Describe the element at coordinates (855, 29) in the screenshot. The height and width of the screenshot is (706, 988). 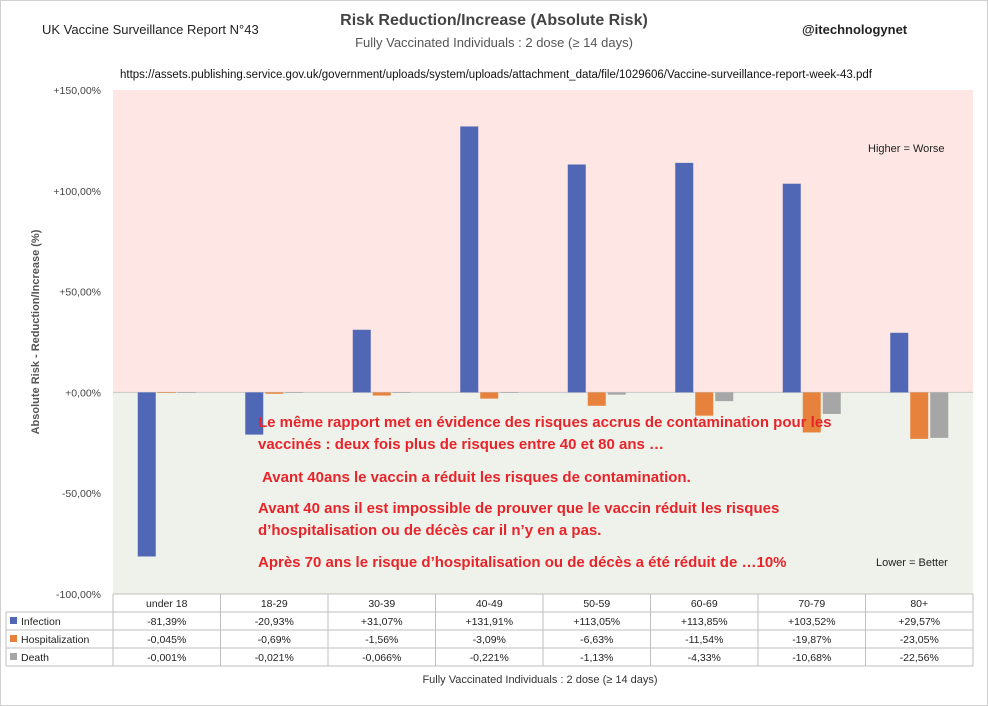
I see `author-handle: @itechnologynet` at that location.